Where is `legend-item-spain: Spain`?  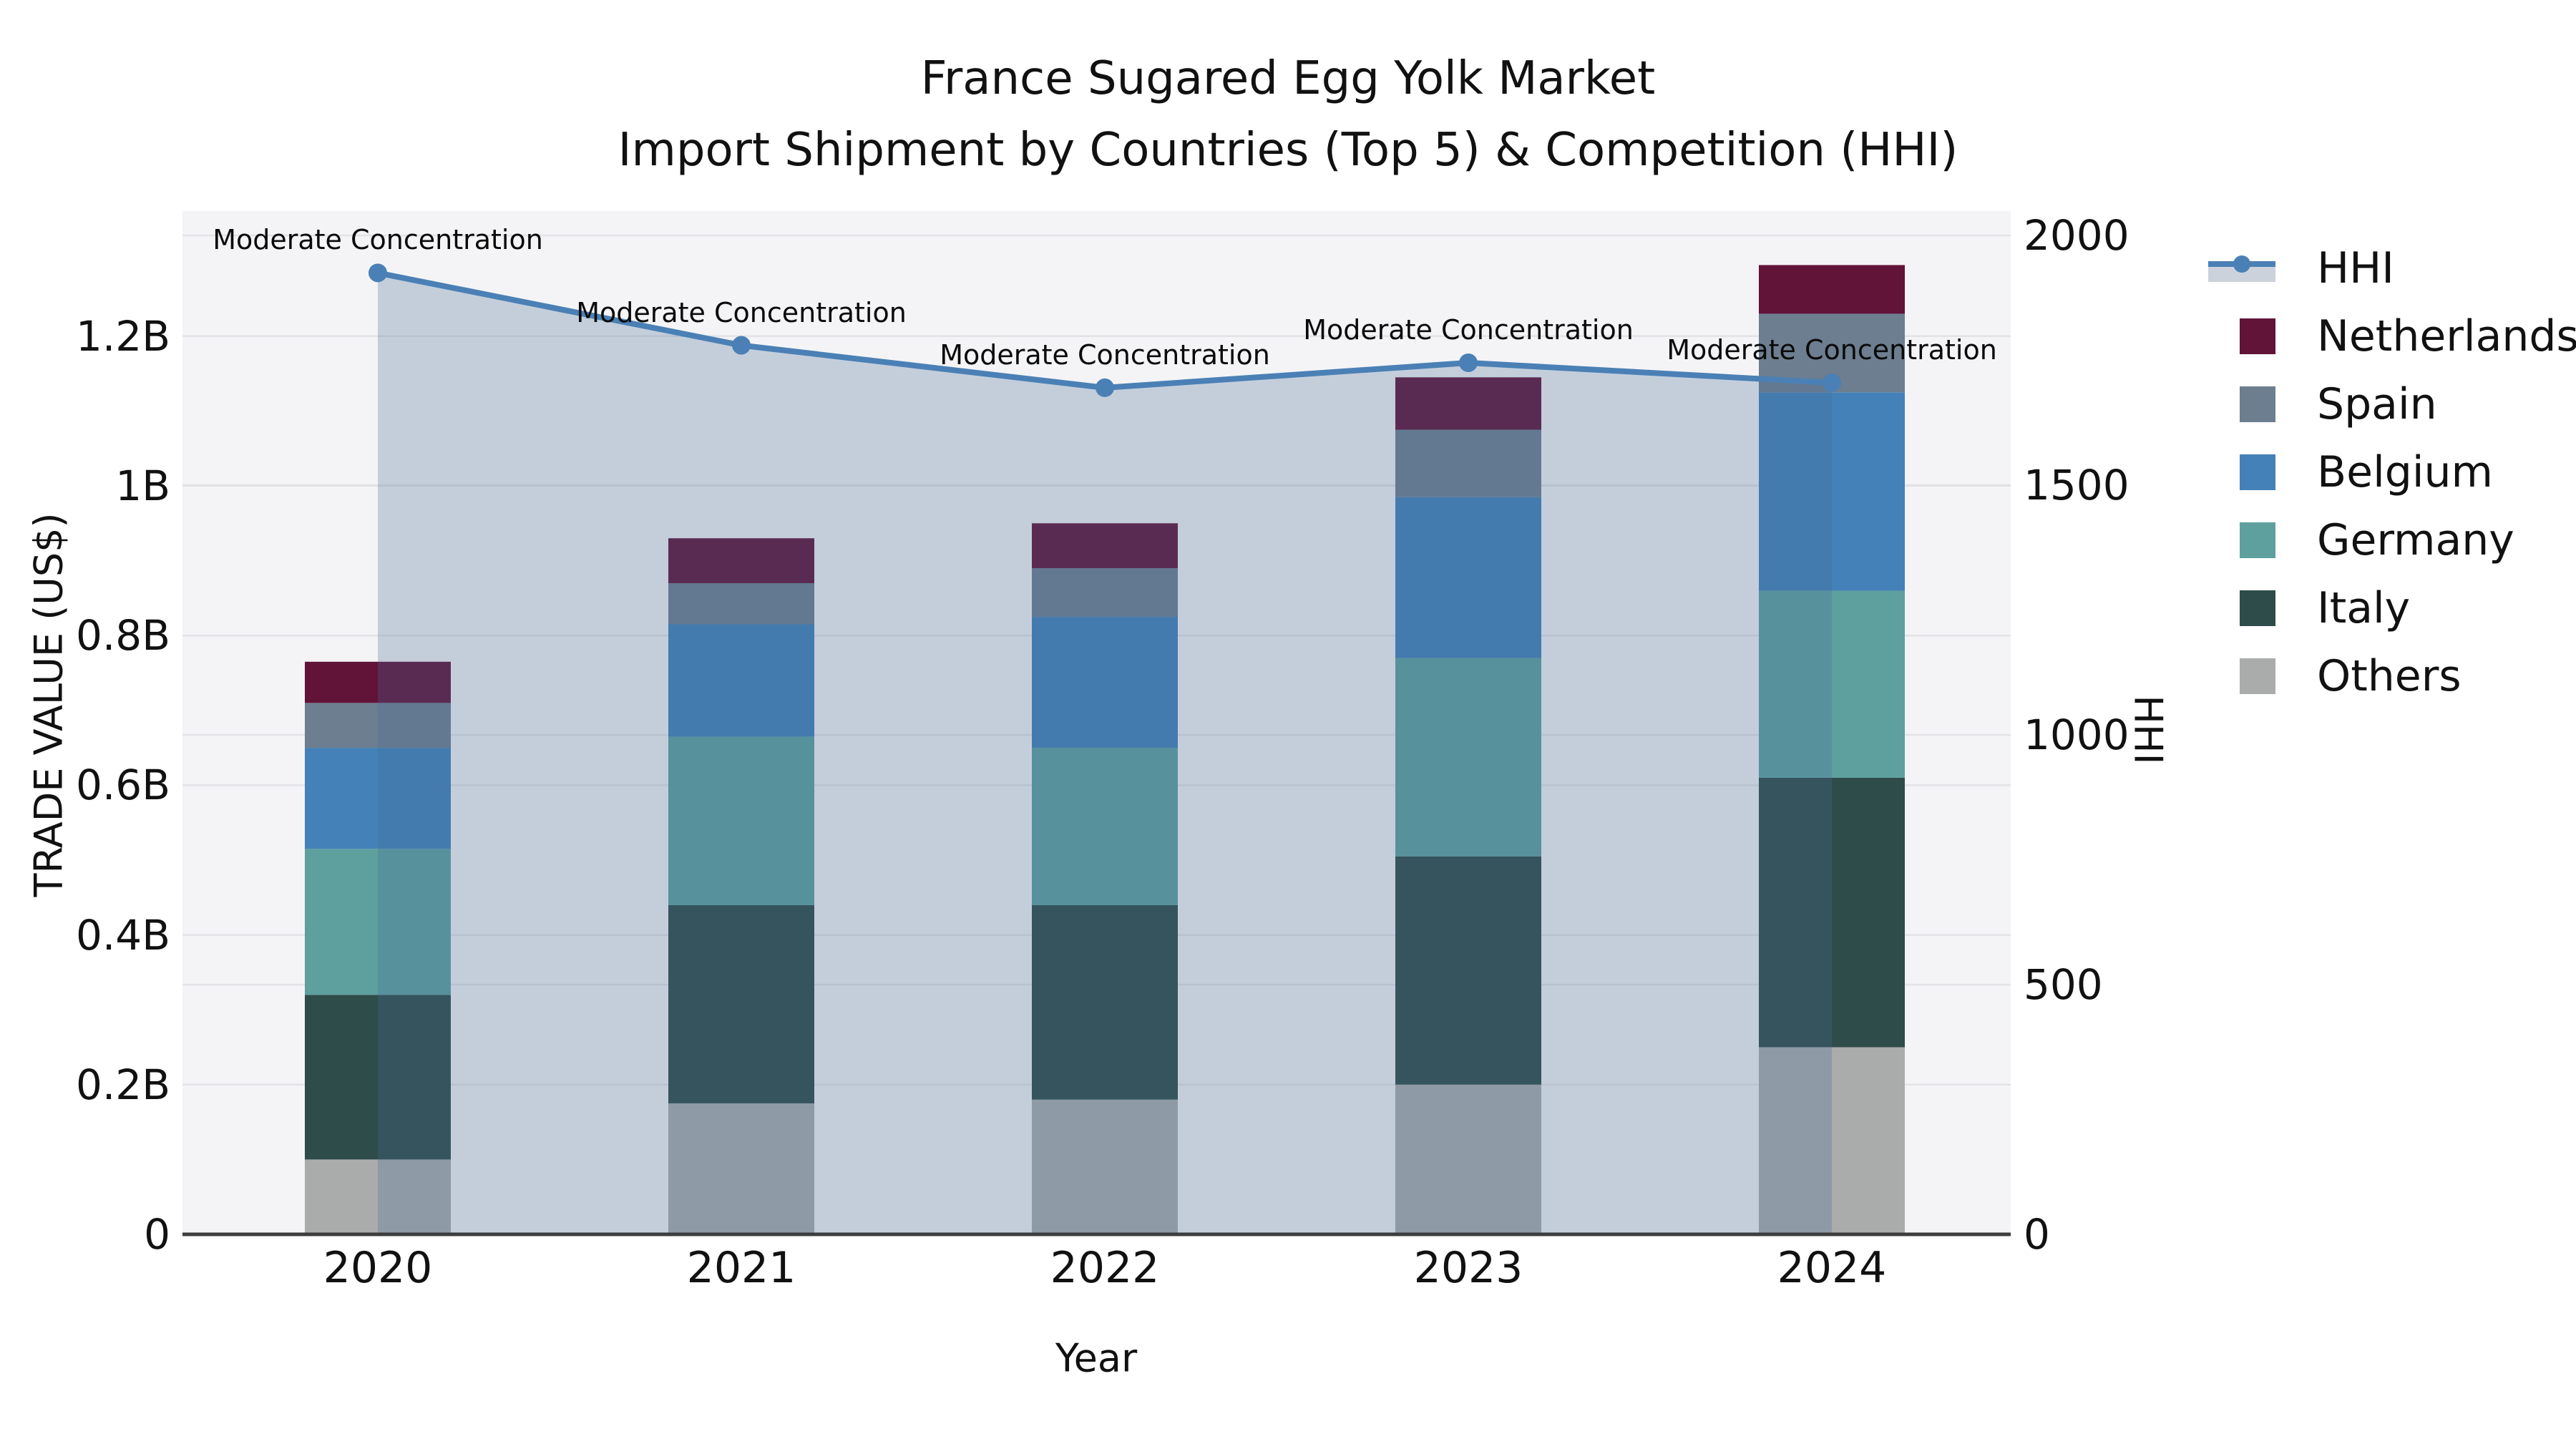 legend-item-spain: Spain is located at coordinates (2322, 404).